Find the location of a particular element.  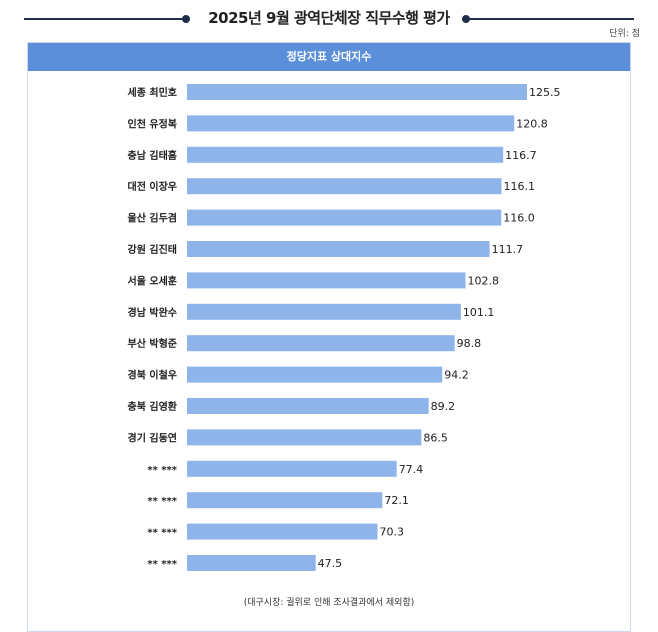

title-line-left is located at coordinates (104, 19).